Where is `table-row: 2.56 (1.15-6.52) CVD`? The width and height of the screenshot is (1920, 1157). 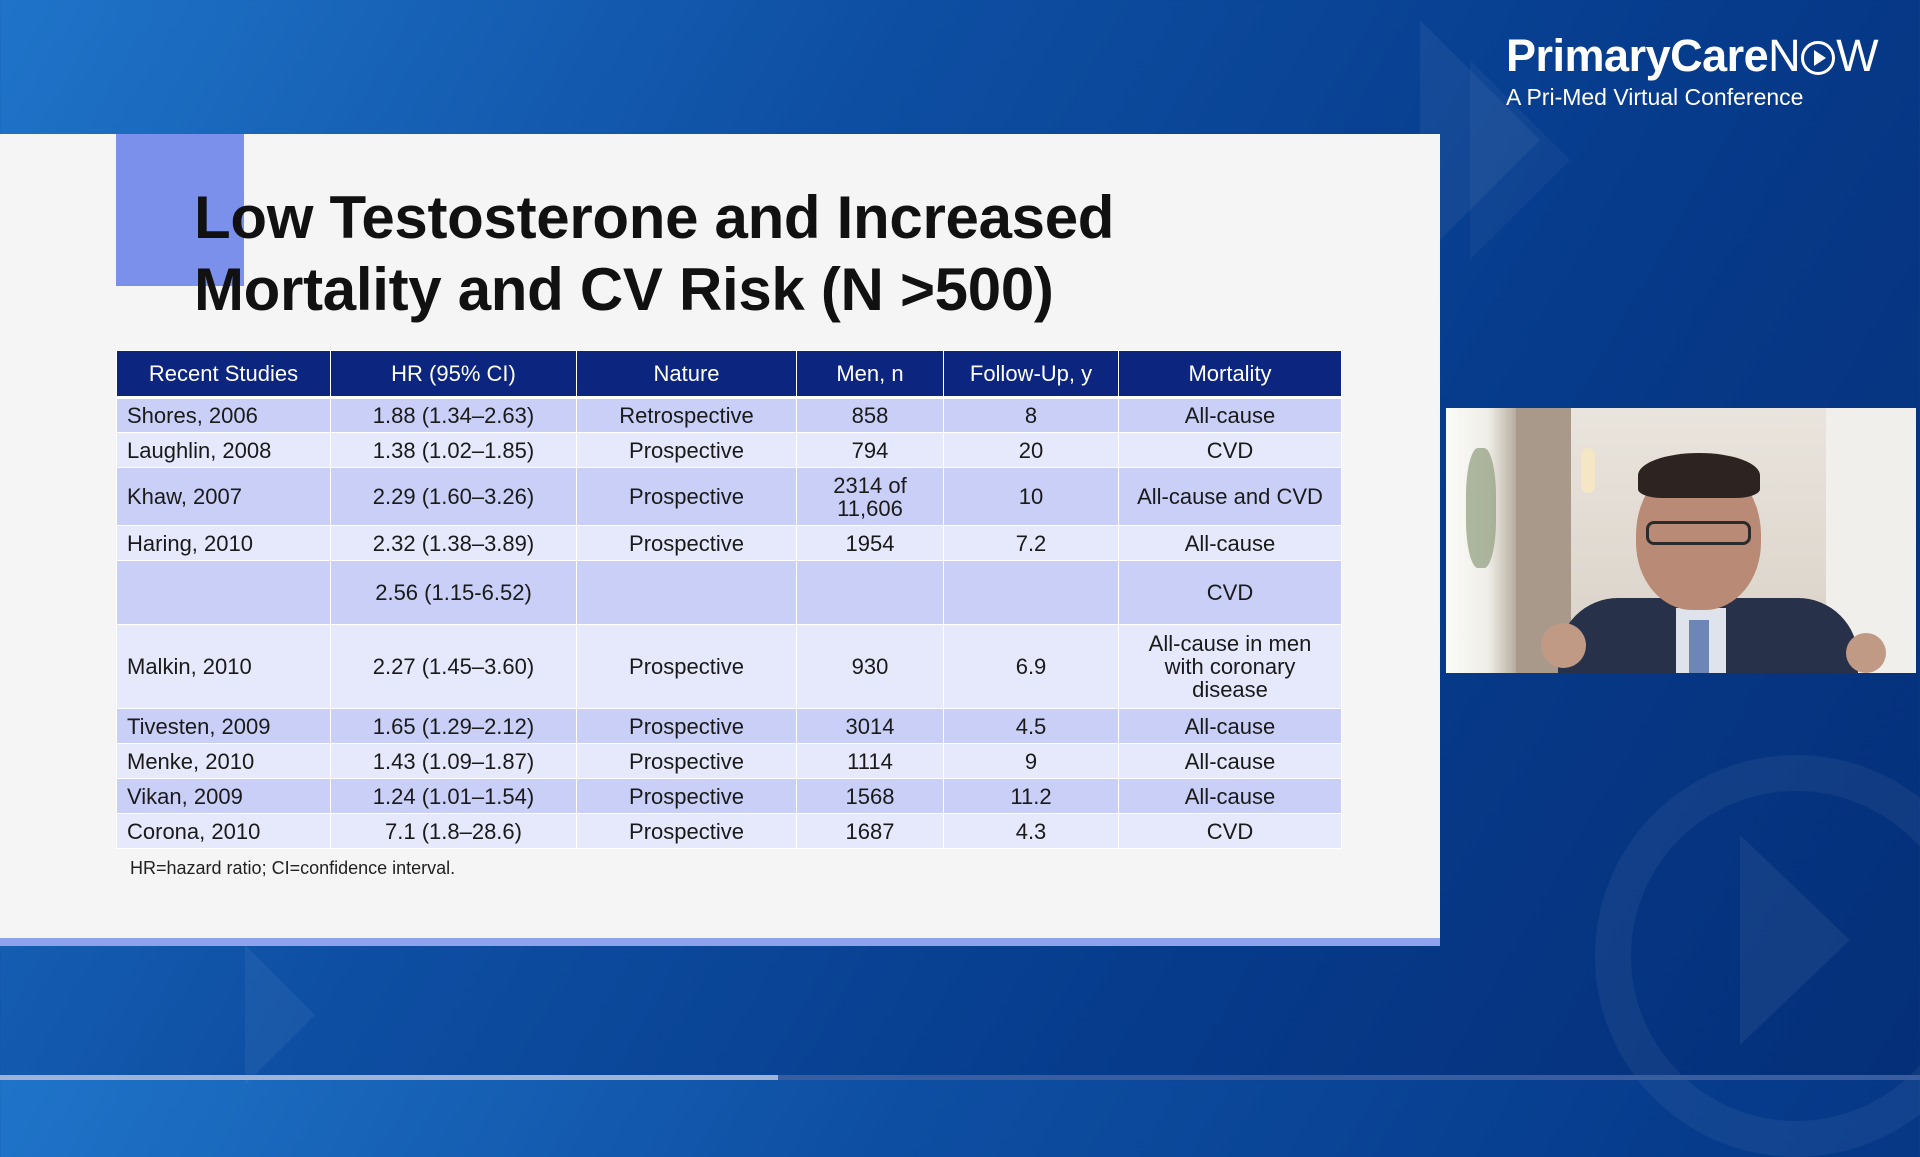 table-row: 2.56 (1.15-6.52) CVD is located at coordinates (729, 592).